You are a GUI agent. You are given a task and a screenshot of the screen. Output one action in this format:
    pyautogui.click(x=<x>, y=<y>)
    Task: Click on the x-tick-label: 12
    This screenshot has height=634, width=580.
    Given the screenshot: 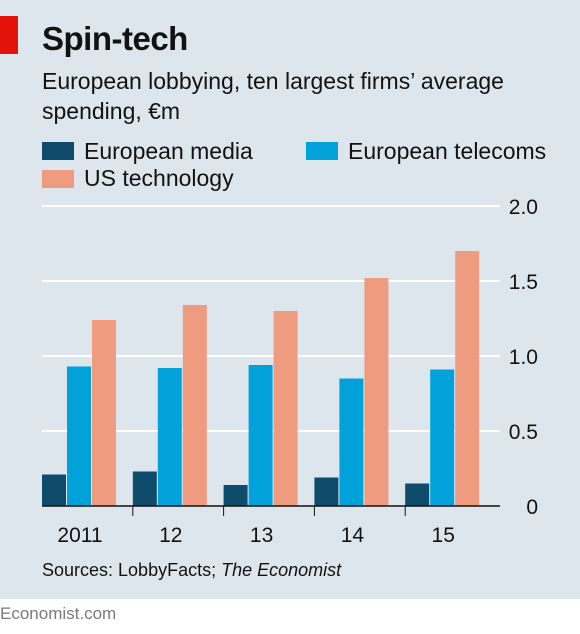 What is the action you would take?
    pyautogui.click(x=170, y=535)
    